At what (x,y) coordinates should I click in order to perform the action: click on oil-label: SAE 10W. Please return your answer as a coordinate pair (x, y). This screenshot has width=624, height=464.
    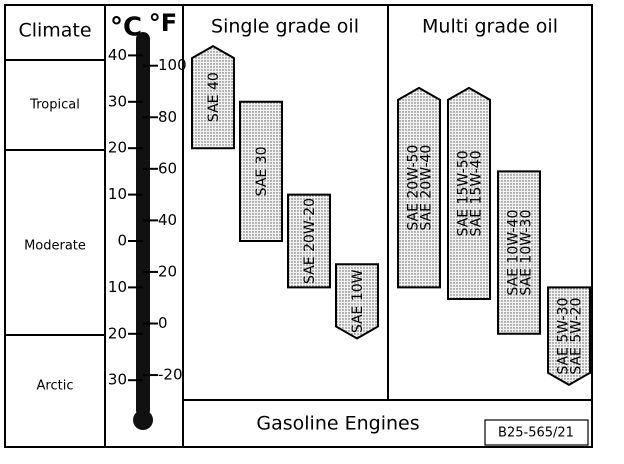
    Looking at the image, I should click on (358, 301).